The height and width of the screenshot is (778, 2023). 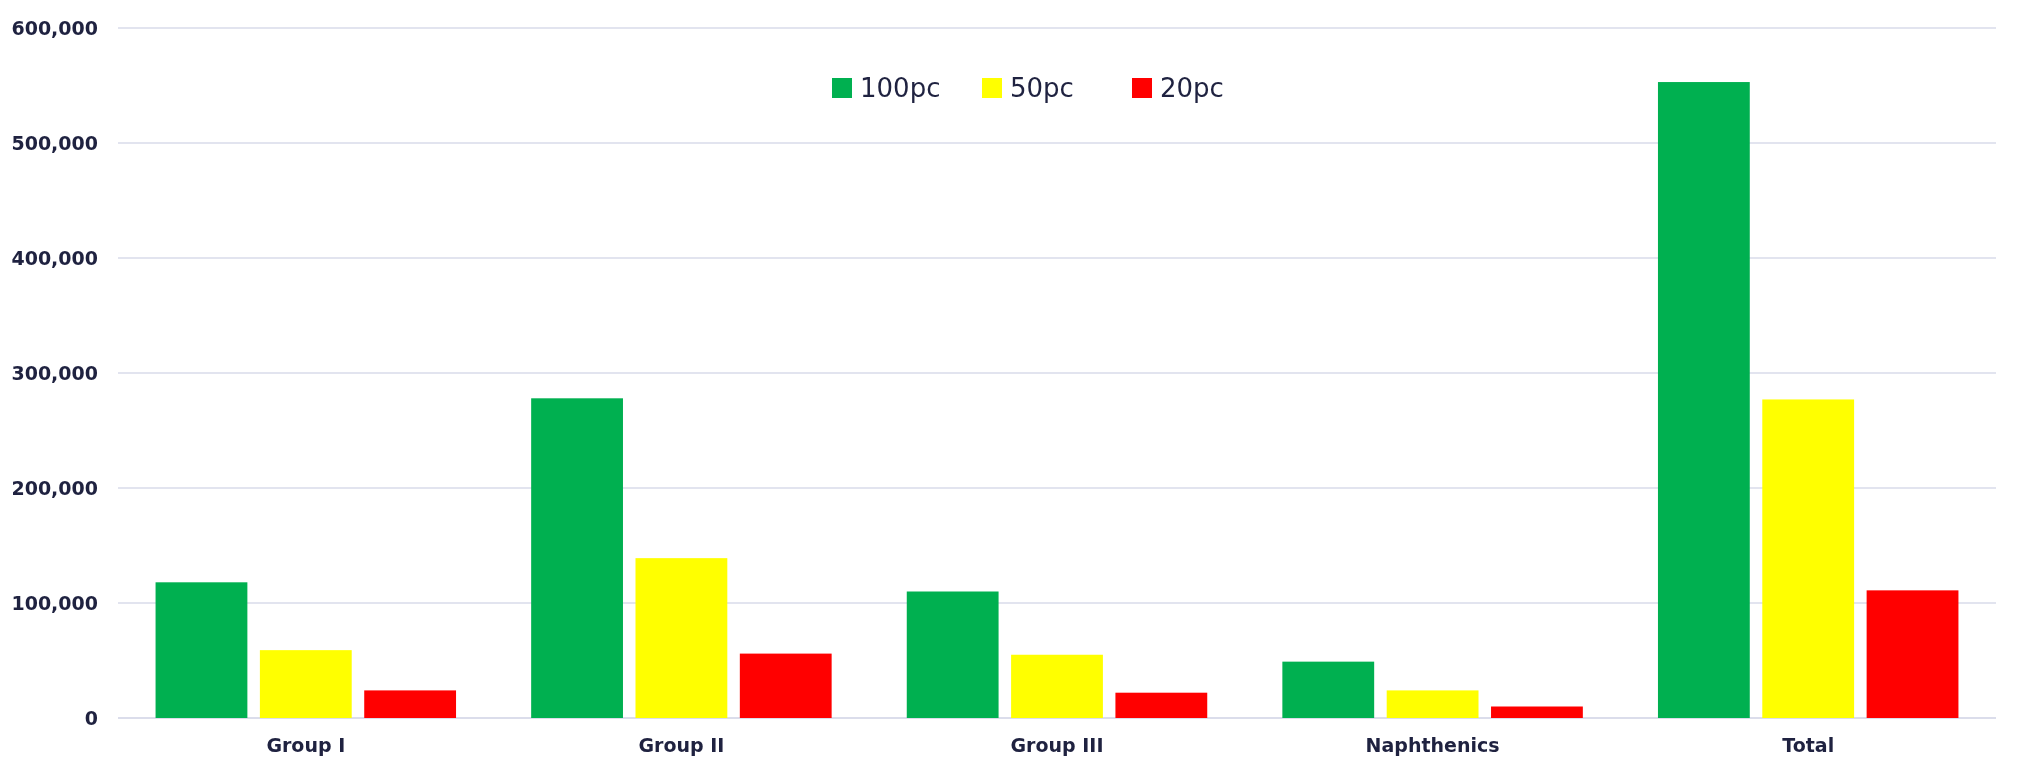 I want to click on x-tick-label: Group II, so click(x=681, y=745).